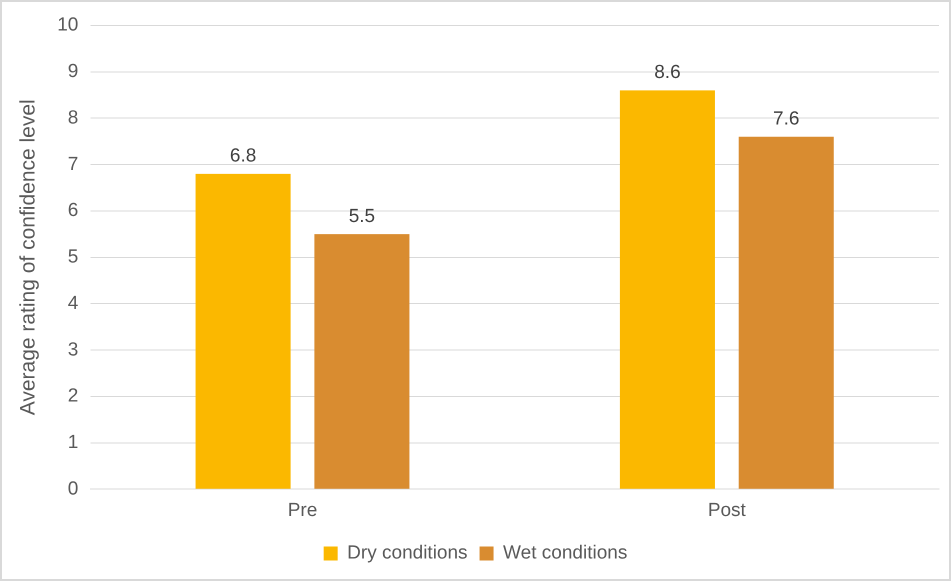 The width and height of the screenshot is (951, 581). I want to click on y-tick-label: 2, so click(73, 396).